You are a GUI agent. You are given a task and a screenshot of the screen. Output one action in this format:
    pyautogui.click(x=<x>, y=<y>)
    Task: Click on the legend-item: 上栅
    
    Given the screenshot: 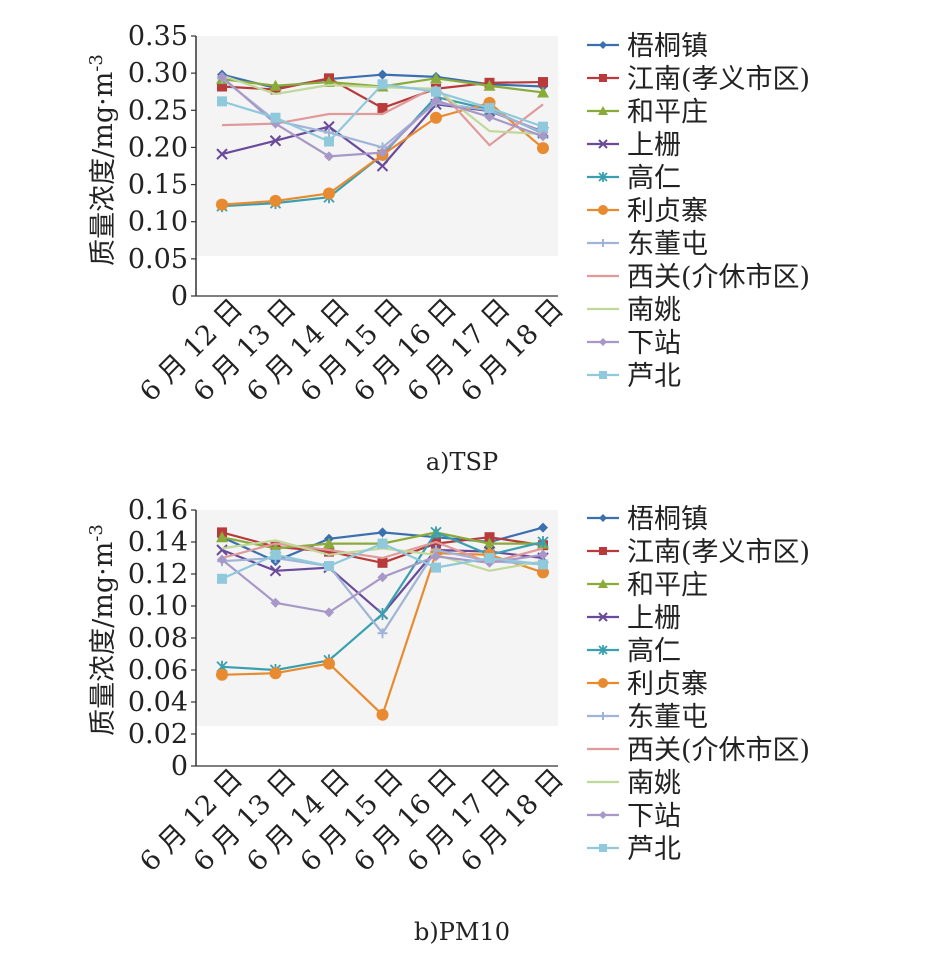 What is the action you would take?
    pyautogui.click(x=634, y=145)
    